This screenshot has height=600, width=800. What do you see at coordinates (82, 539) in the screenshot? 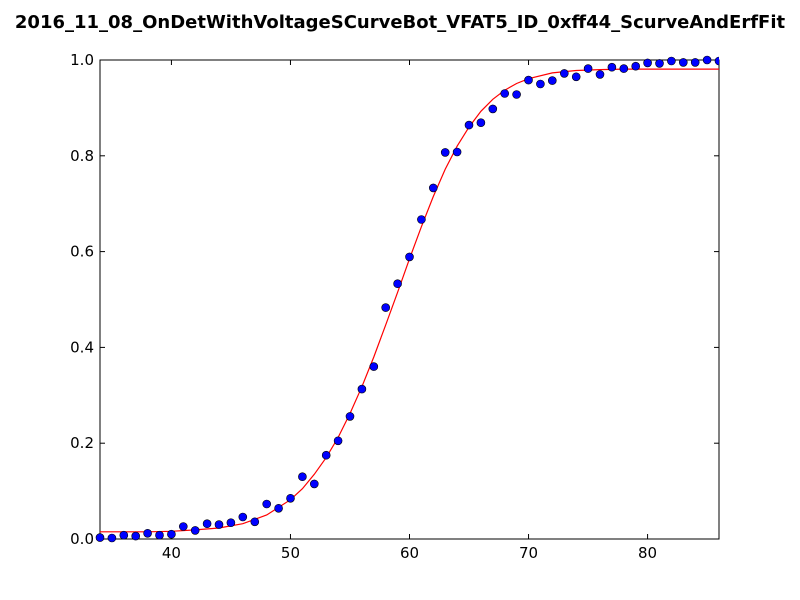
I see `y-tick-label-0: 0.0` at bounding box center [82, 539].